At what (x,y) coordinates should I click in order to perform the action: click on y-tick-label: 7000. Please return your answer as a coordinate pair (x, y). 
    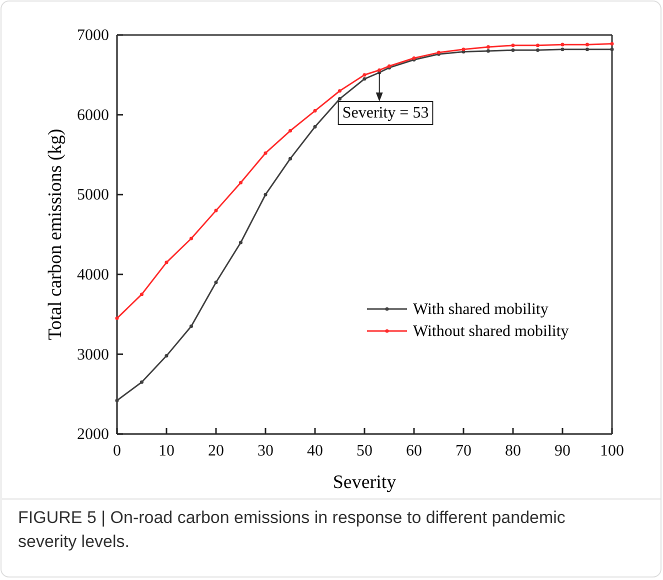
    Looking at the image, I should click on (93, 35).